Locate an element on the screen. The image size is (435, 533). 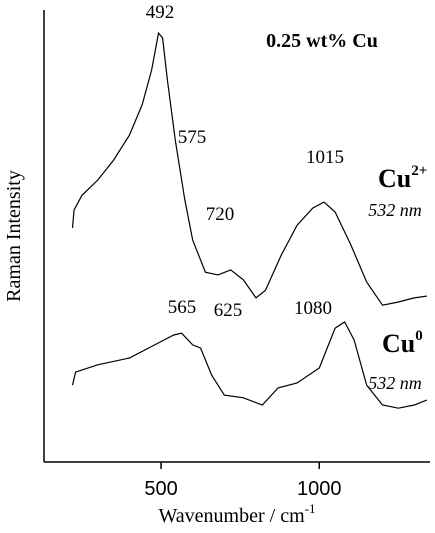
annotation: 492 is located at coordinates (160, 12).